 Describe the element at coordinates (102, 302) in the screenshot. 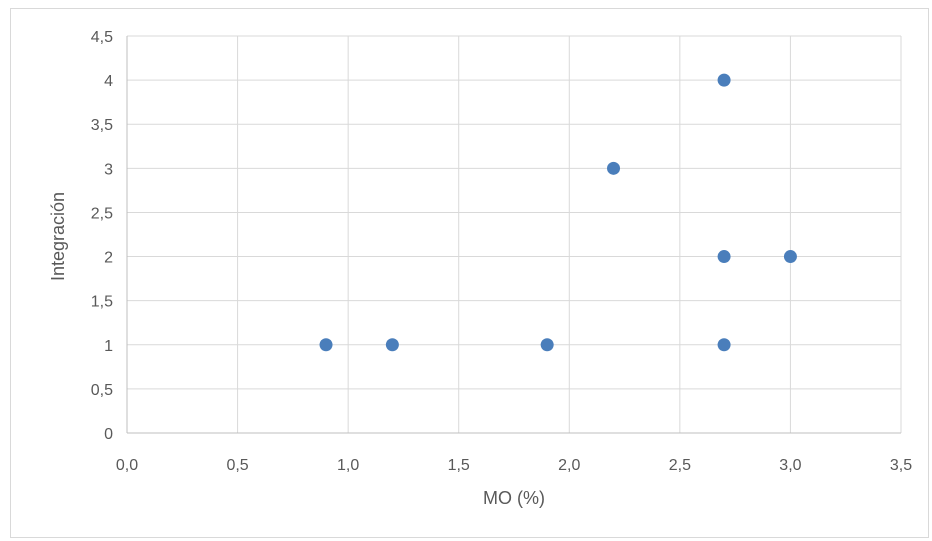

I see `y-tick-label: 1,5` at that location.